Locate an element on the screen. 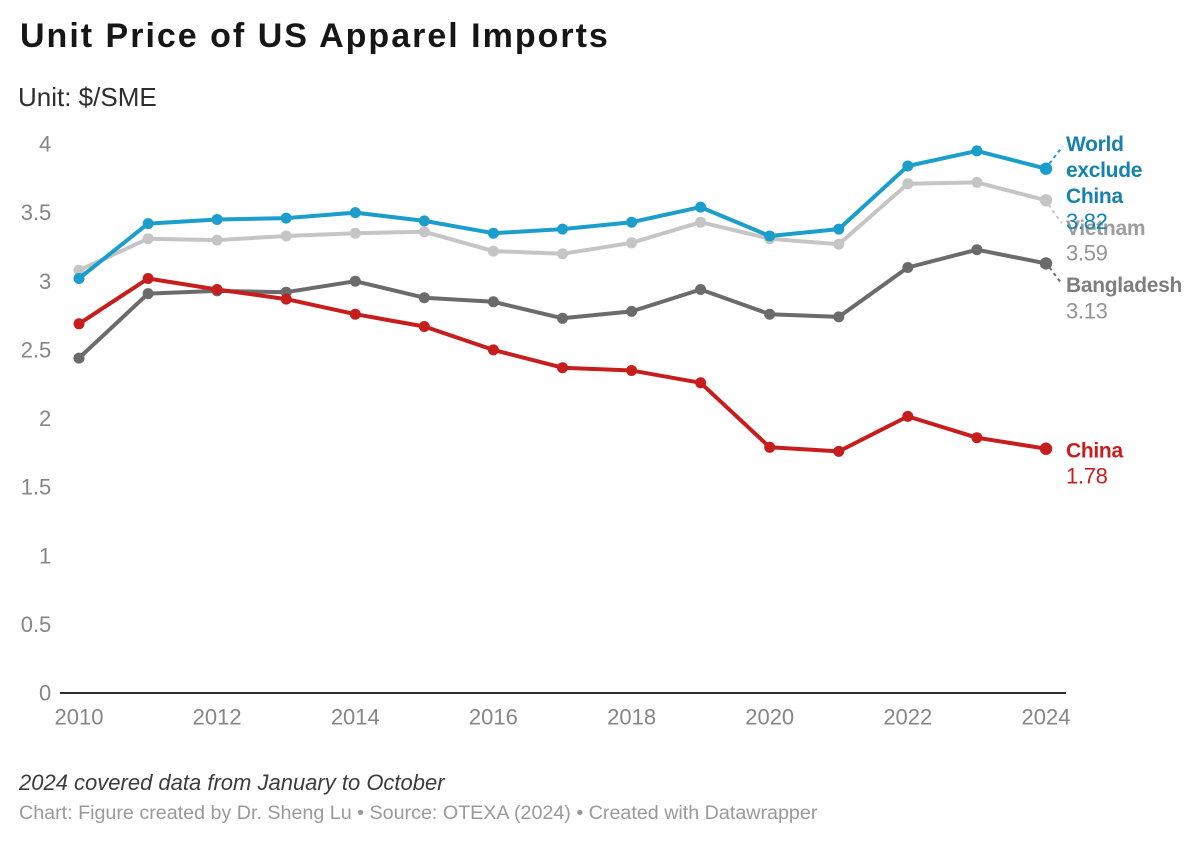  svg-text: 2010 is located at coordinates (79, 716).